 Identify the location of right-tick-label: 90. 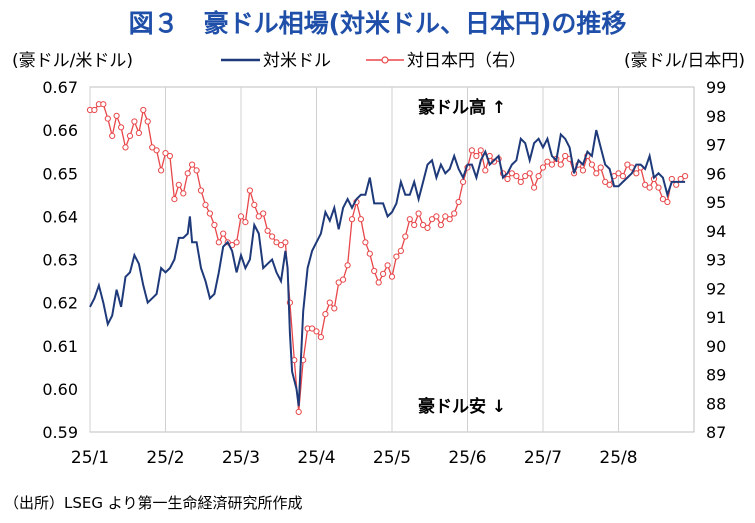
(716, 346).